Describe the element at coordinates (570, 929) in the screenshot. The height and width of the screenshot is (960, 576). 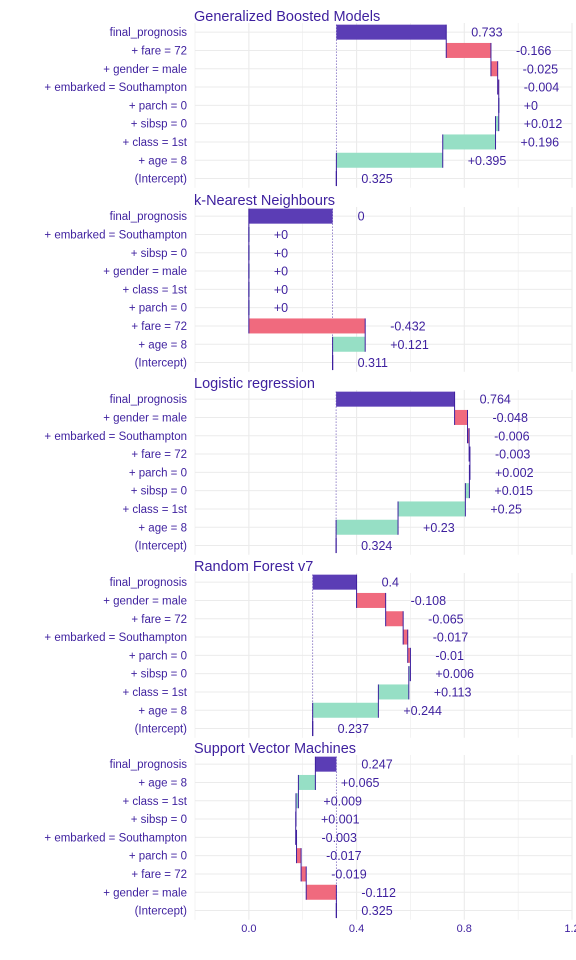
I see `x-tick-label: 1.2` at that location.